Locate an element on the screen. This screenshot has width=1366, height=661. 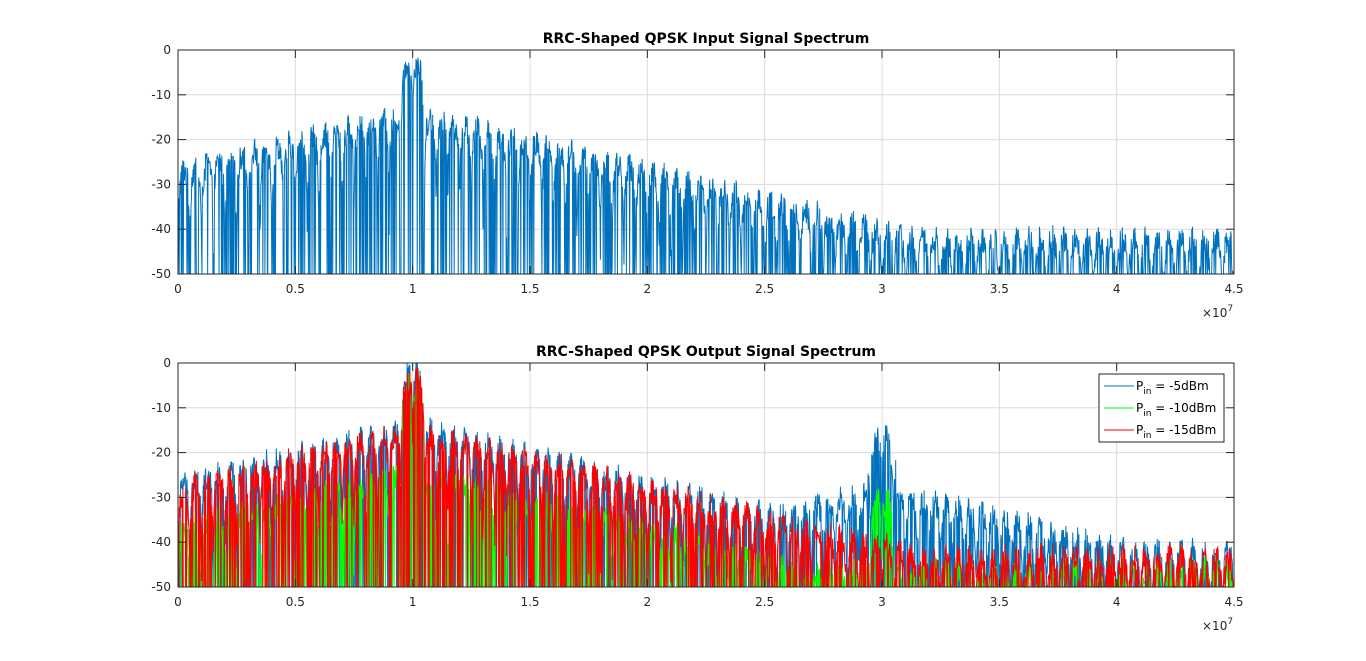
legend-entry-pin-15dbm: Pin = -15dBm is located at coordinates (1160, 432).